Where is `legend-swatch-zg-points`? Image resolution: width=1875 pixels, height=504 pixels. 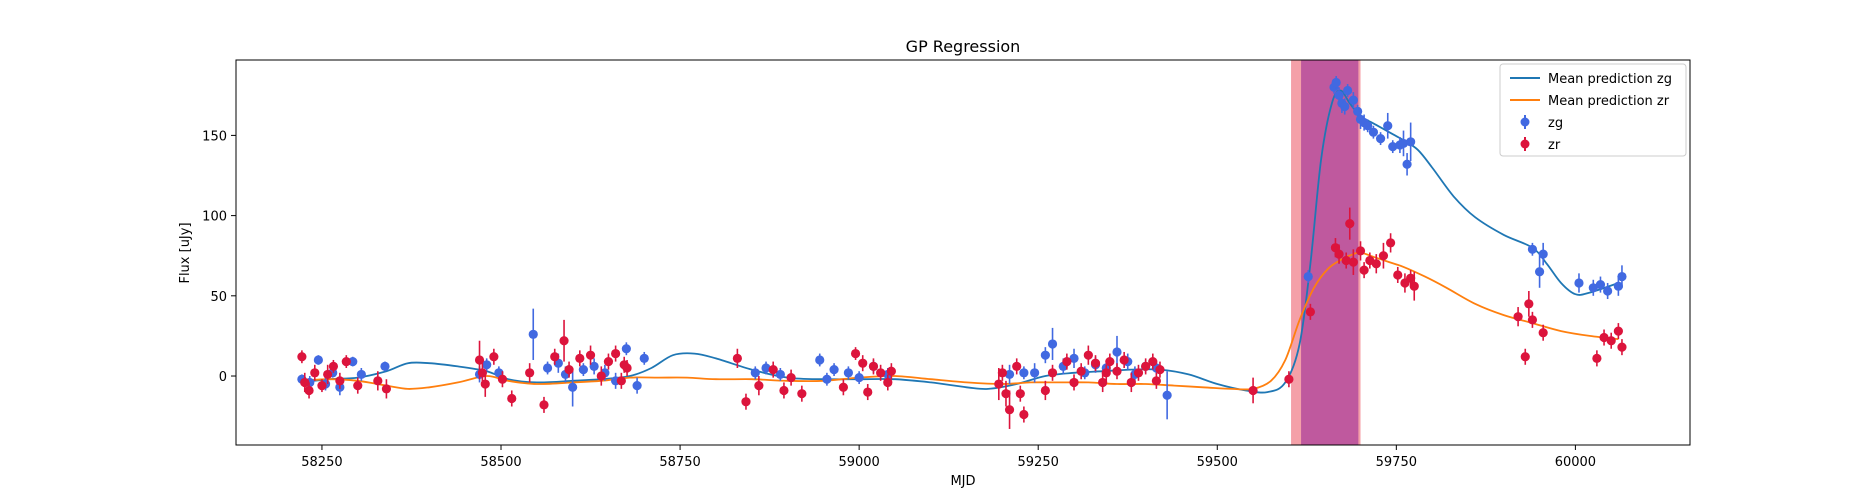
legend-swatch-zg-points is located at coordinates (1525, 122).